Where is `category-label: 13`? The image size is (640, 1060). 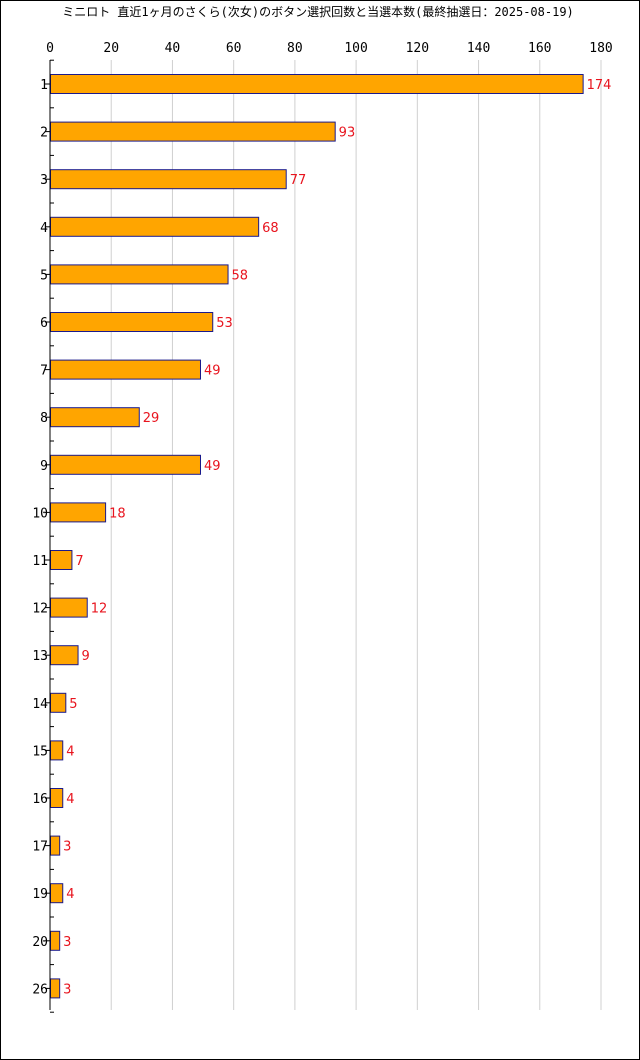
category-label: 13 is located at coordinates (40, 656).